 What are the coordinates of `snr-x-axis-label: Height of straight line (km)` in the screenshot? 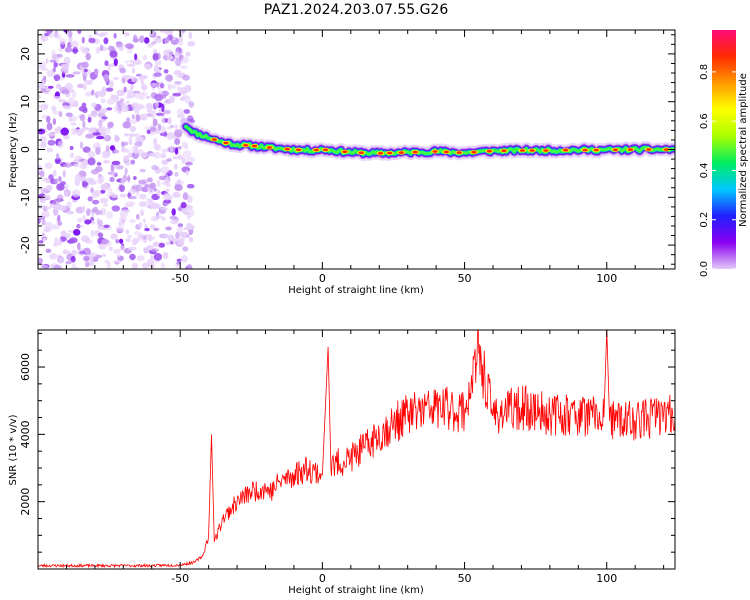 It's located at (356, 590).